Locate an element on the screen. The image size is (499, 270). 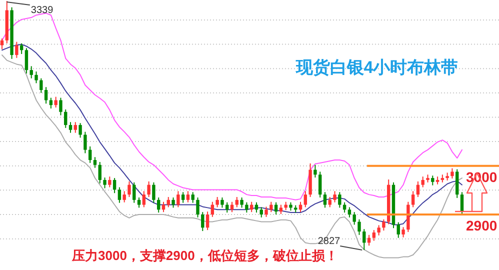
note-low: 2827 is located at coordinates (340, 243).